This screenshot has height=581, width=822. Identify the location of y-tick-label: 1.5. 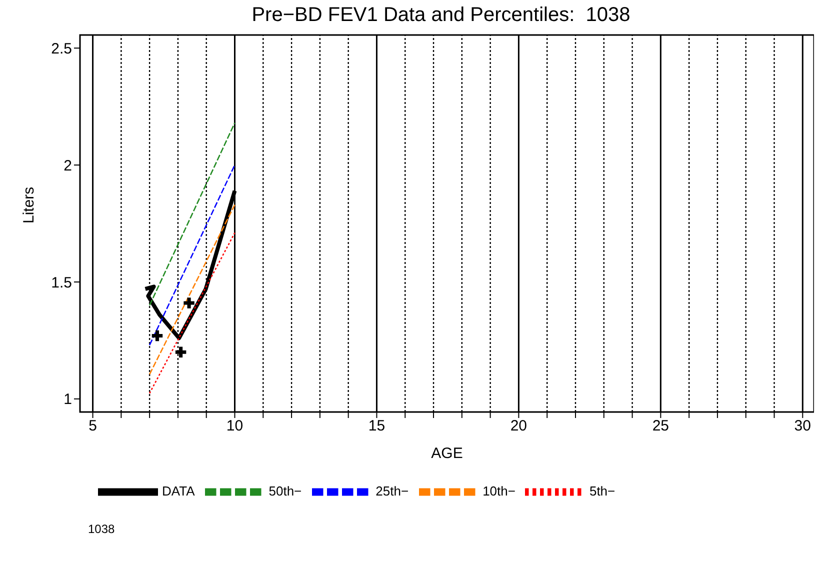
(61, 283).